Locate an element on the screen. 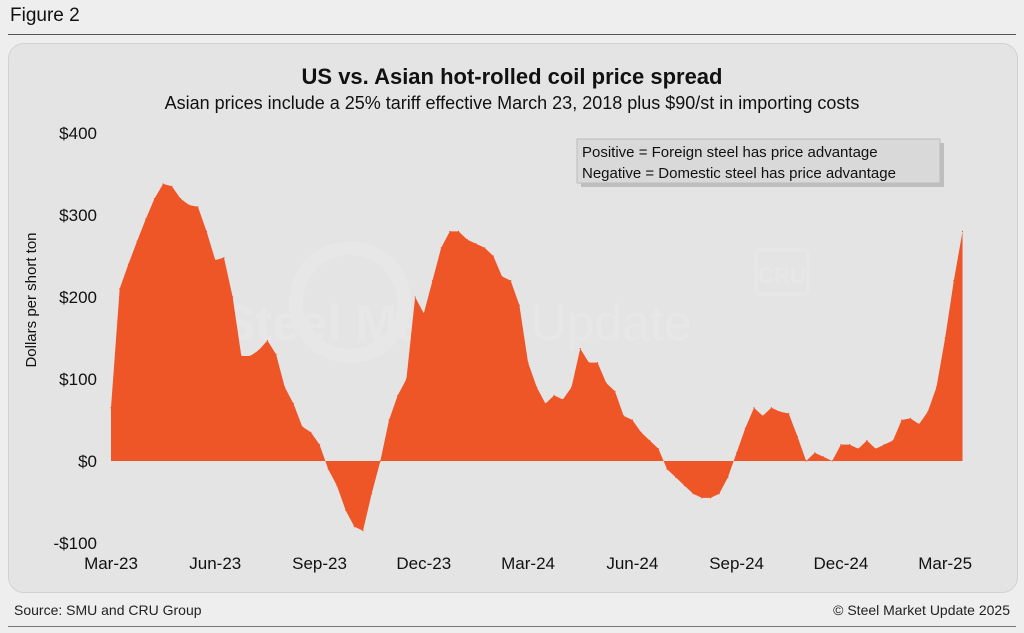 This screenshot has height=633, width=1024. y-tick-label: $100 is located at coordinates (78, 379).